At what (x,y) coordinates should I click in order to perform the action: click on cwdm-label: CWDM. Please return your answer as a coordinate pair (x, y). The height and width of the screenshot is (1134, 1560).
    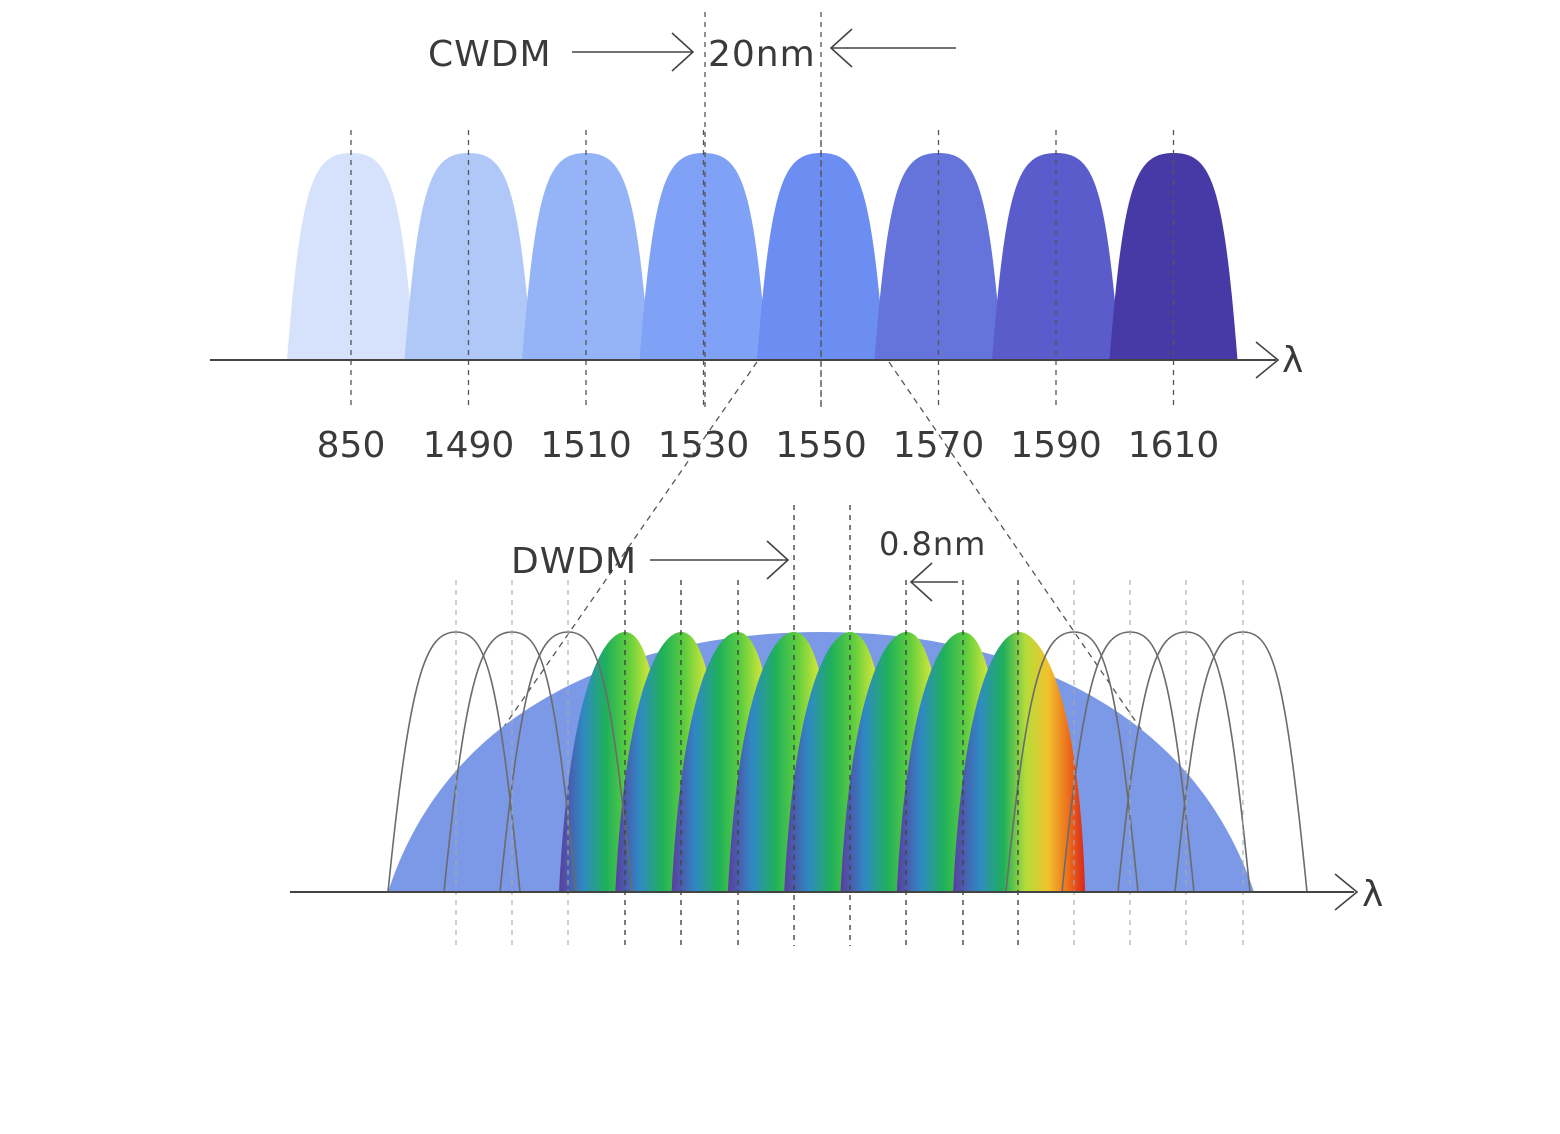
    Looking at the image, I should click on (490, 54).